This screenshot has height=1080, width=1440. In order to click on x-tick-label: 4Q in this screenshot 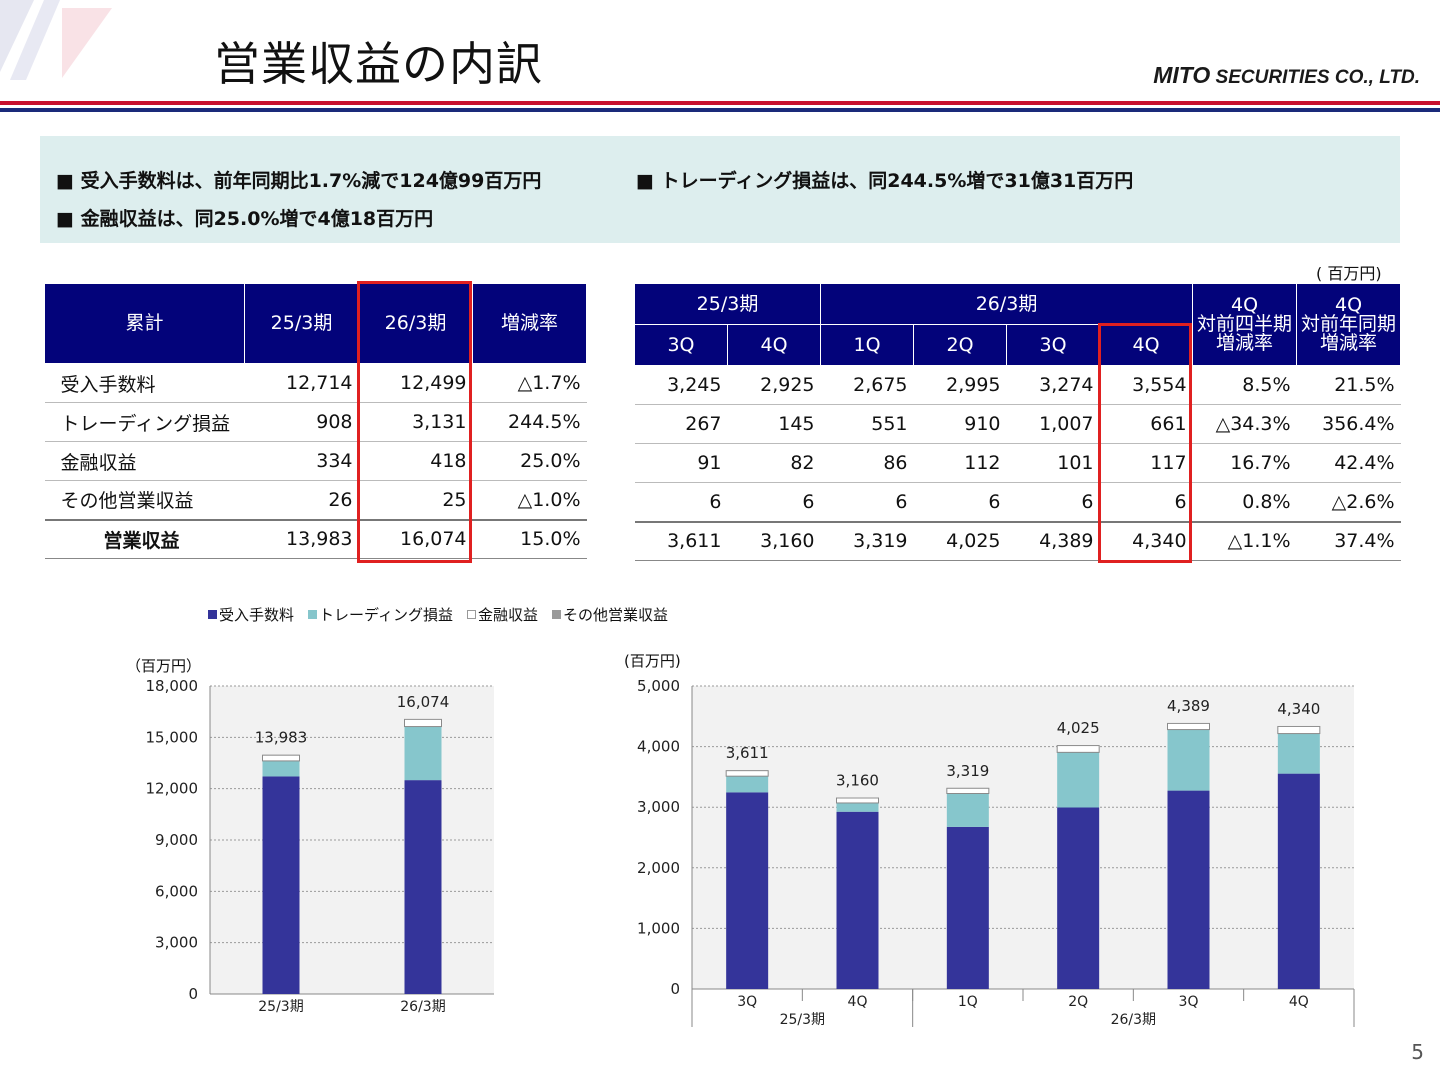, I will do `click(858, 1002)`.